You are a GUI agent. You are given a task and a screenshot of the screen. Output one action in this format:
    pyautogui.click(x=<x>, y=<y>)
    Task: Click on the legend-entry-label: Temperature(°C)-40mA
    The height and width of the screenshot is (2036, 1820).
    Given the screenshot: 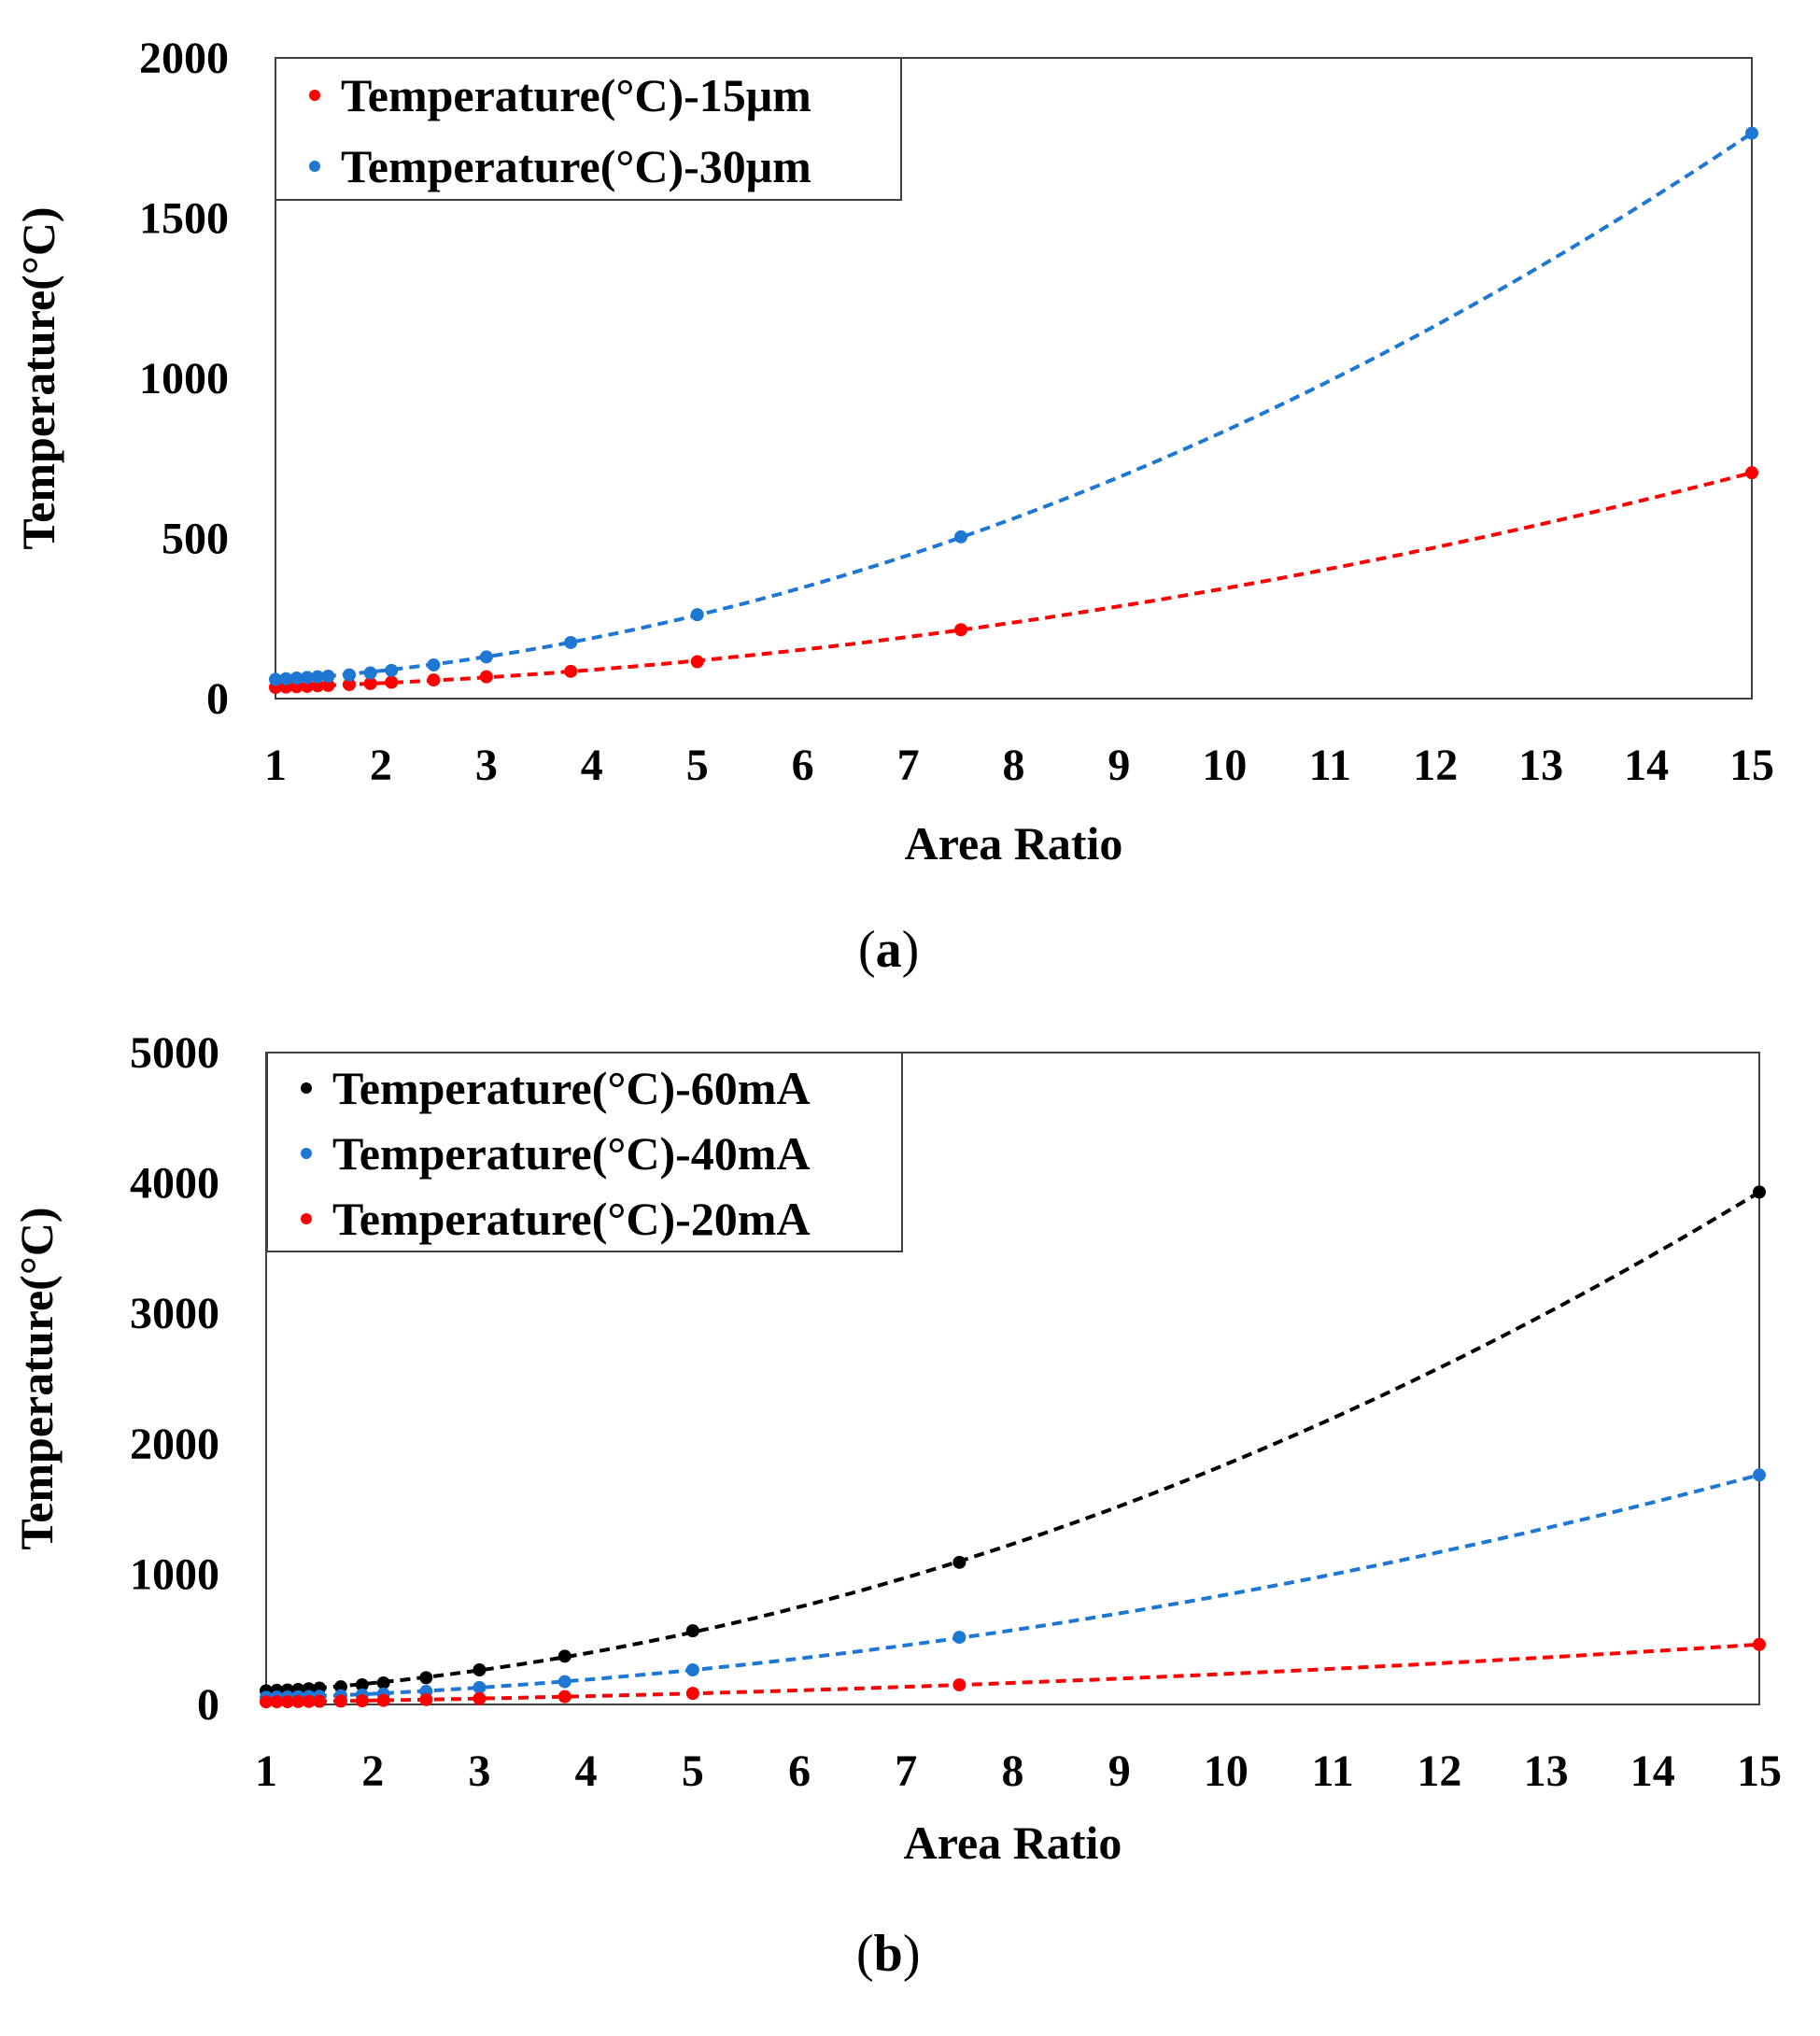 What is the action you would take?
    pyautogui.click(x=571, y=1153)
    